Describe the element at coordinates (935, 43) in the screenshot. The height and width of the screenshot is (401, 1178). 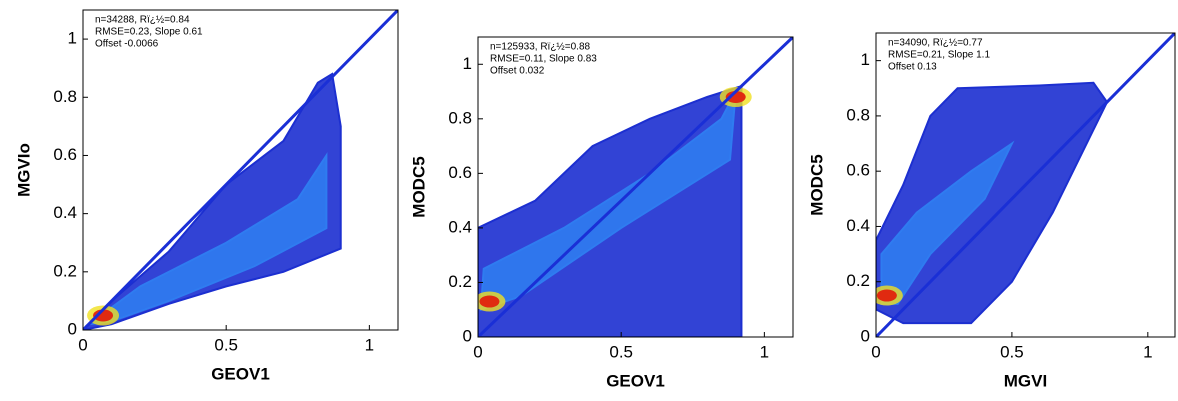
I see `annotation: n=34090, Rï¿½=0.77` at that location.